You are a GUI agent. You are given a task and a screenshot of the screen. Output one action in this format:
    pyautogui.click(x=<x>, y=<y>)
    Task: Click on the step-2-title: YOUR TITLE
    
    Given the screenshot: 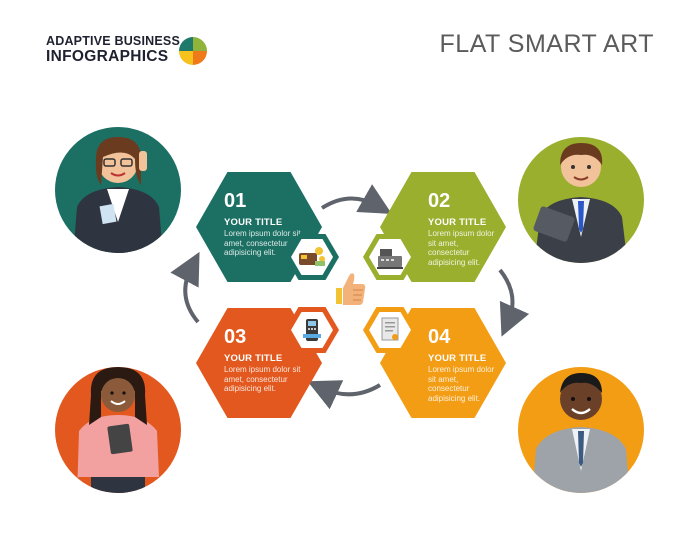 What is the action you would take?
    pyautogui.click(x=457, y=222)
    